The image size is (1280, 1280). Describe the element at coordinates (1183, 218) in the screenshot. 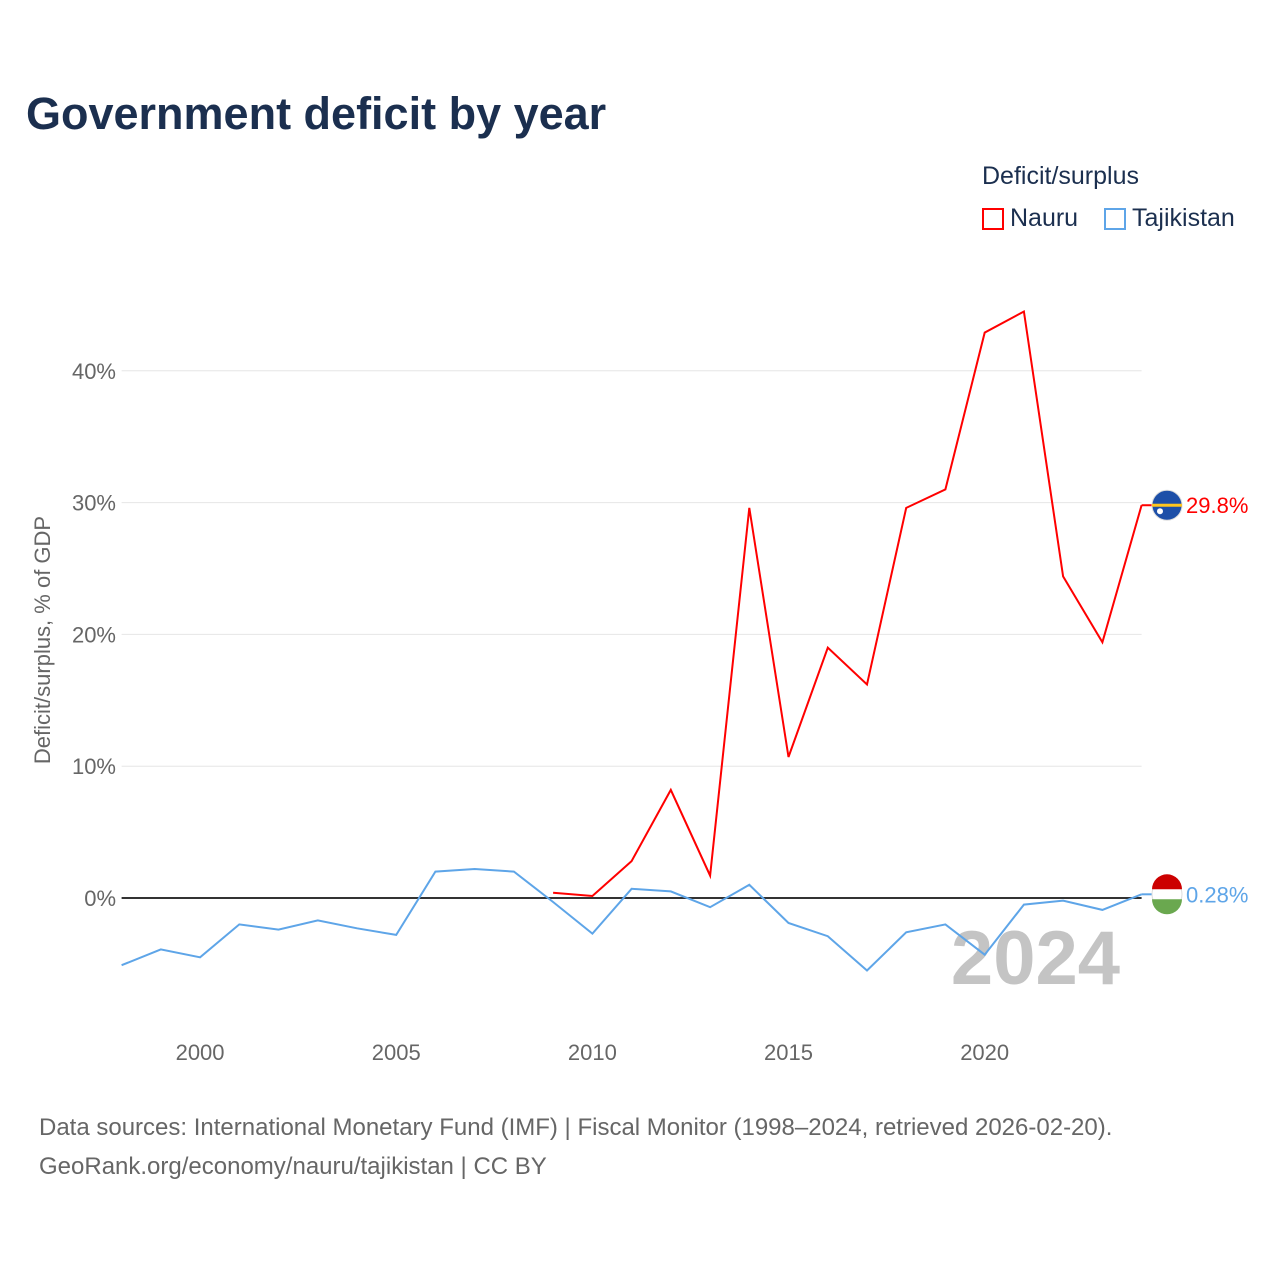

I see `legend-label-tajikistan: Tajikistan` at that location.